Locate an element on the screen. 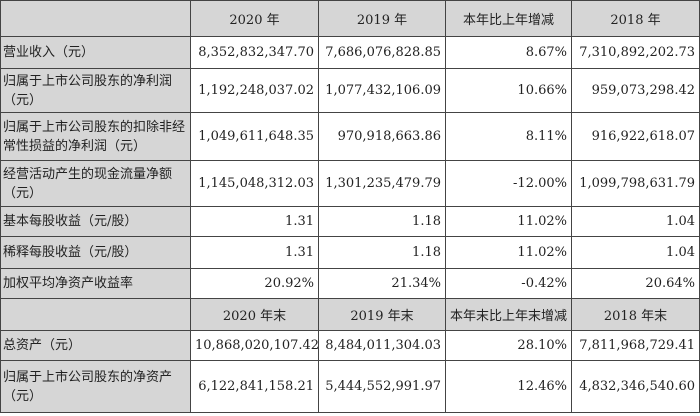 This screenshot has height=416, width=700. table-cell: 970,918,663.86 is located at coordinates (382, 136).